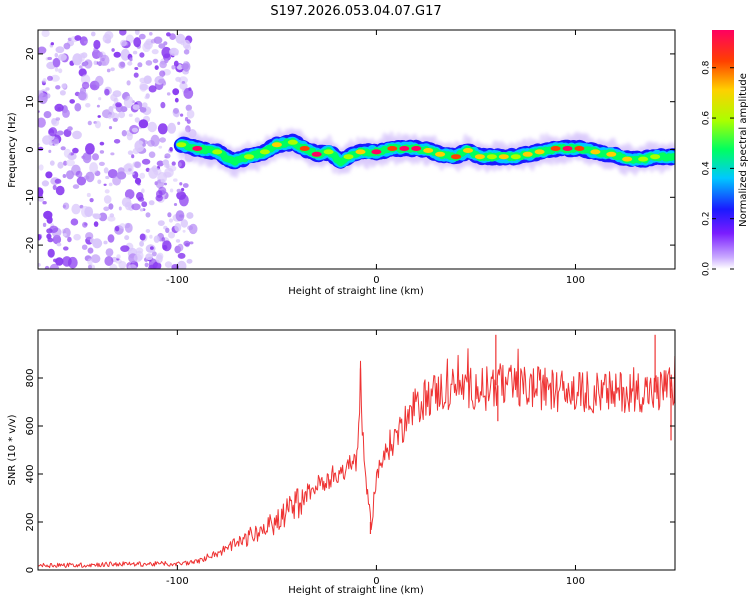 This screenshot has width=750, height=600. I want to click on ridge, so click(424, 153).